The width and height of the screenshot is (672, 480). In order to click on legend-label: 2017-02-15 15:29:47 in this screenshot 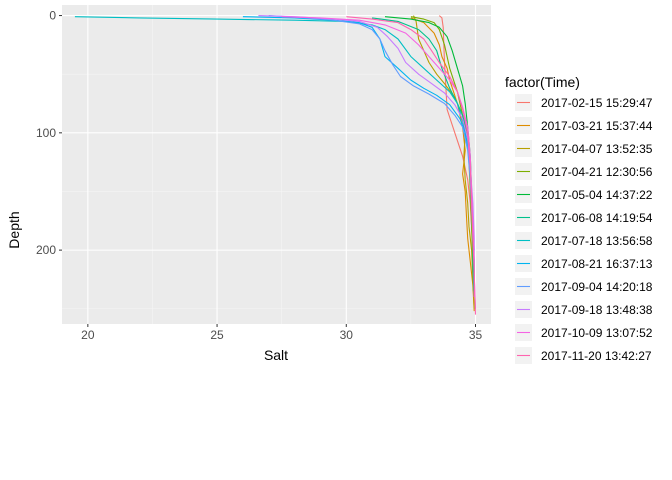, I will do `click(597, 103)`.